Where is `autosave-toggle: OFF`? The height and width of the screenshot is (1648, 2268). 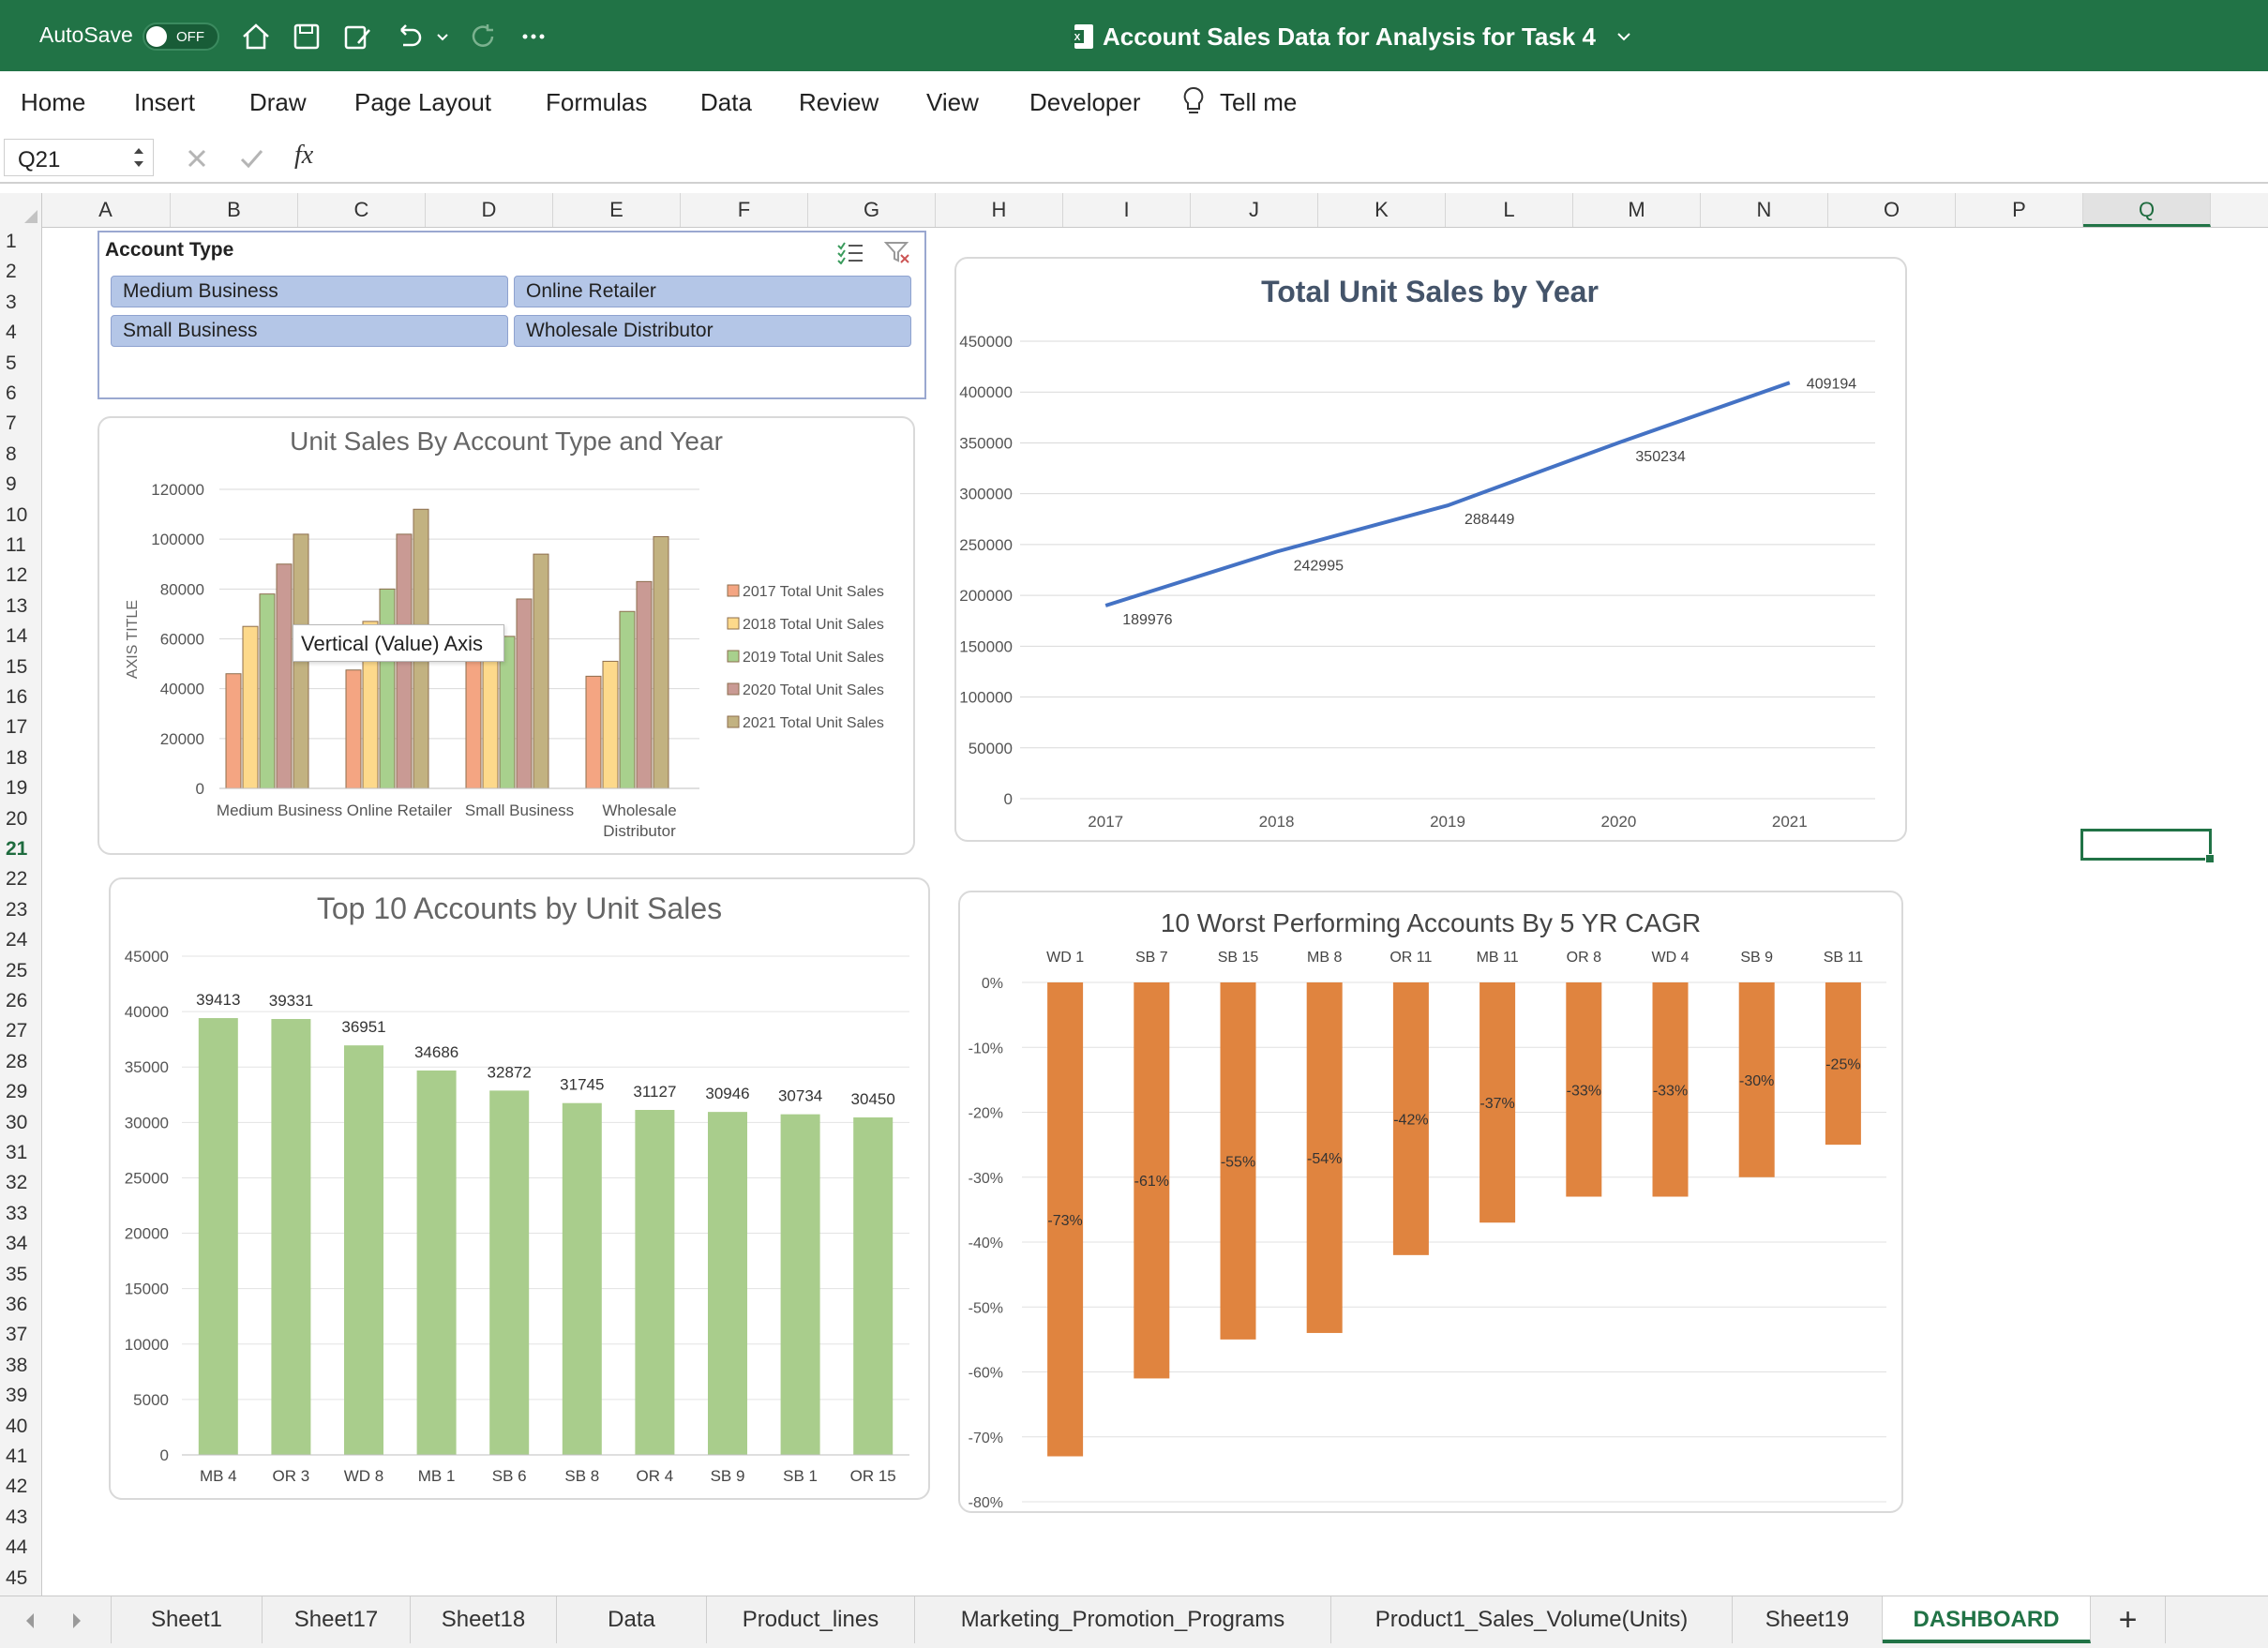
autosave-toggle: OFF is located at coordinates (181, 36).